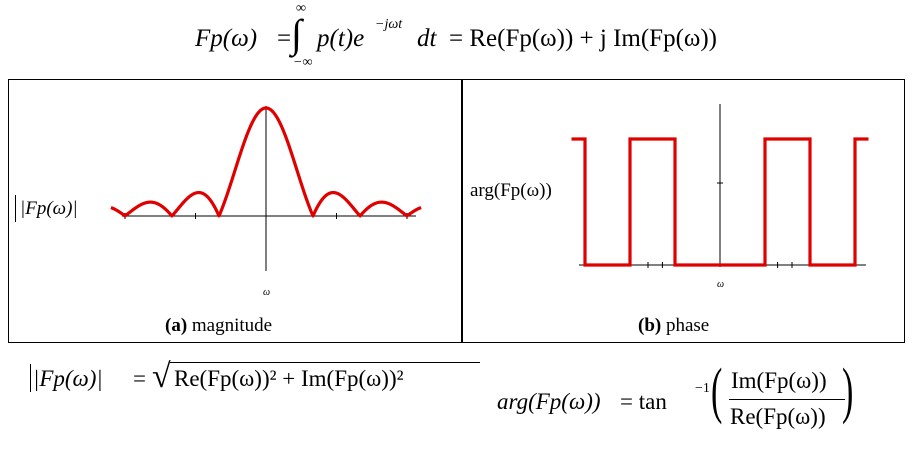 Image resolution: width=913 pixels, height=455 pixels. I want to click on magnitude-y-label-text: |Fp(ω)|, so click(49, 208).